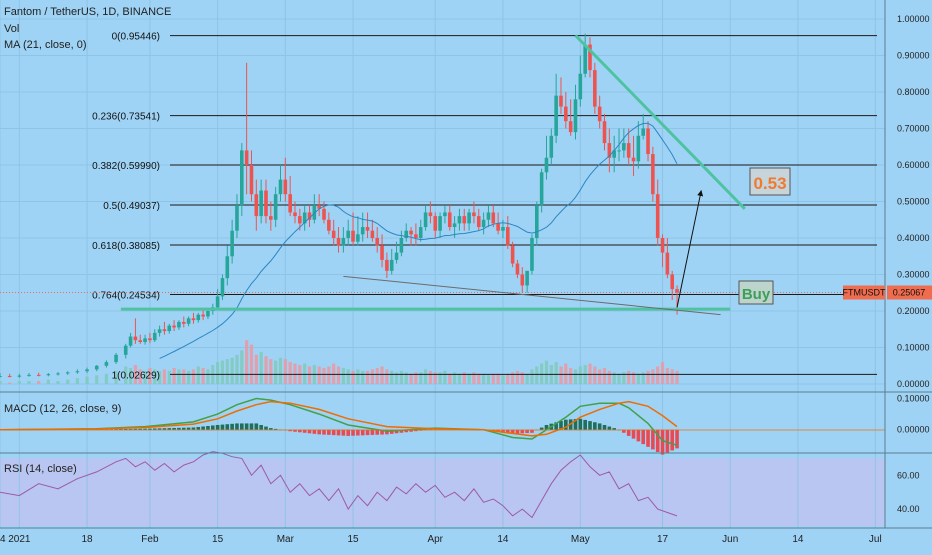  Describe the element at coordinates (909, 293) in the screenshot. I see `last-price-label: 0.25067` at that location.